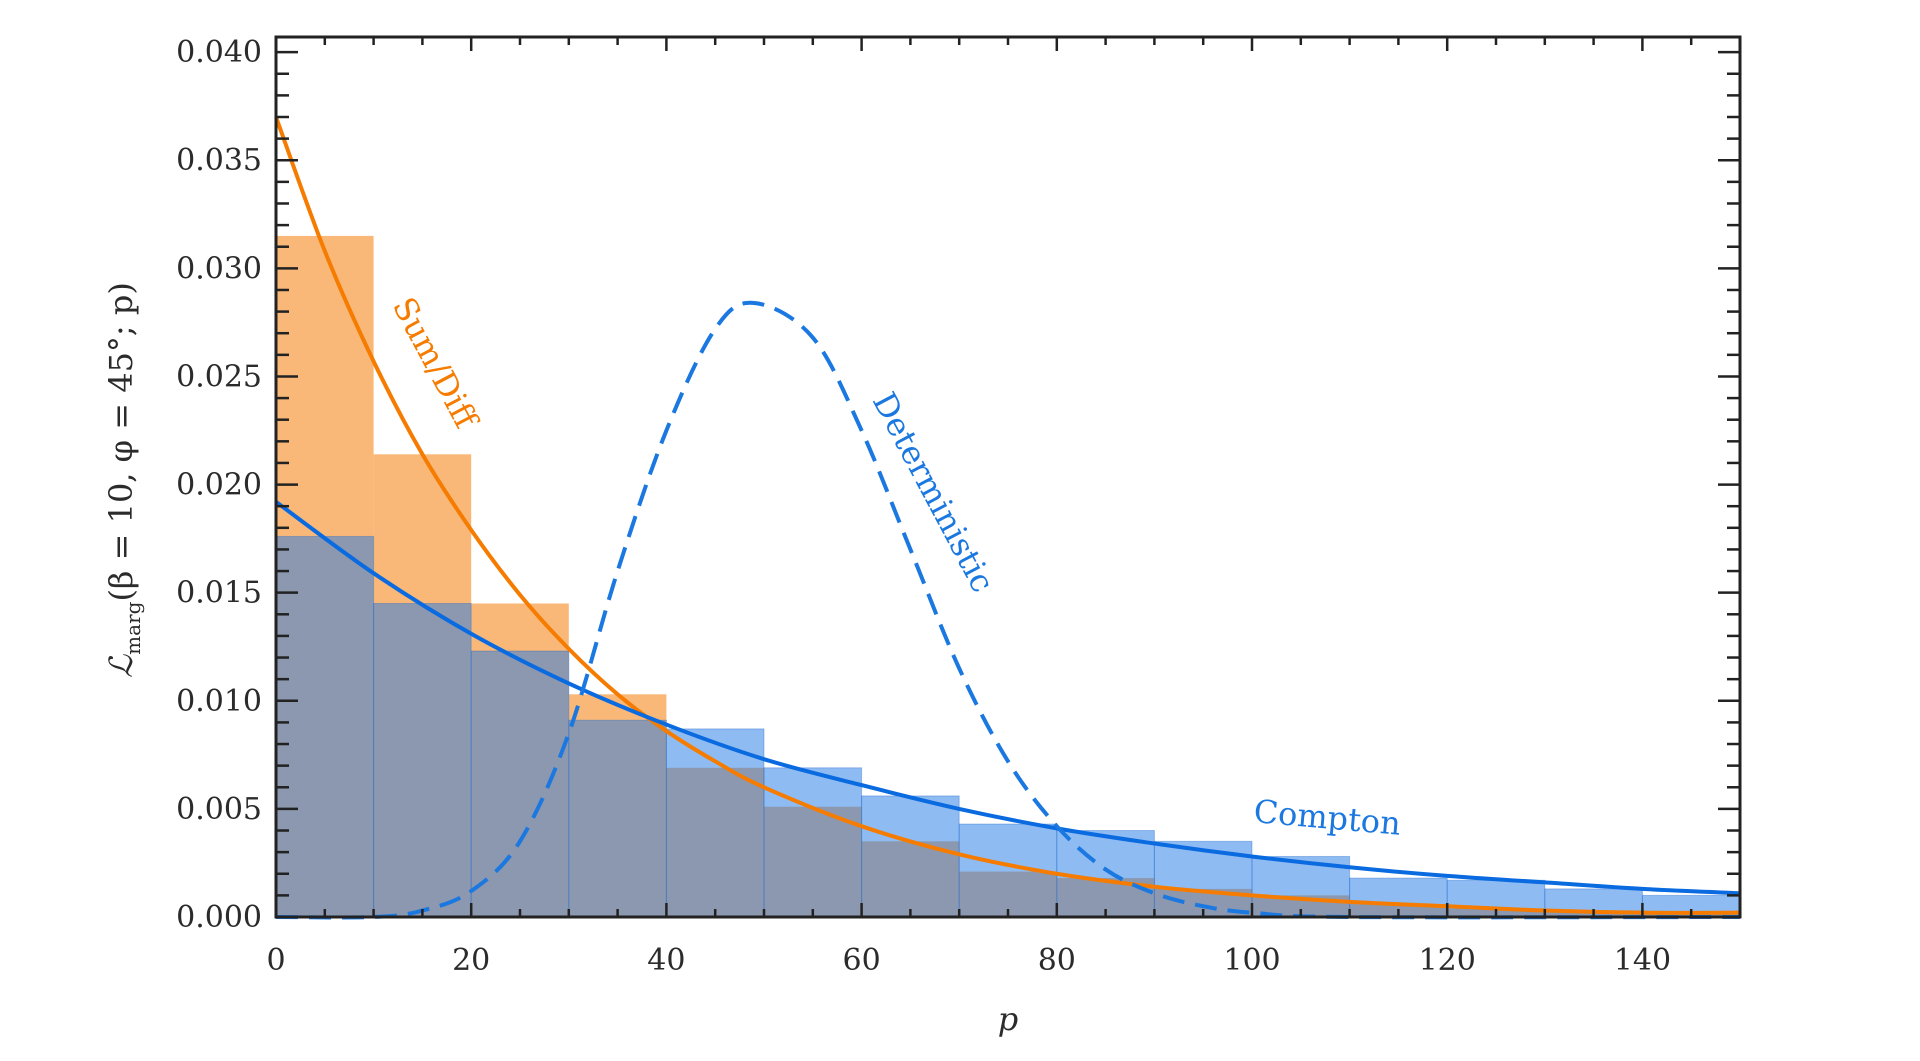  Describe the element at coordinates (968, 960) in the screenshot. I see `x-tick-labels: 0 20 40 60 80 100 120 140` at that location.